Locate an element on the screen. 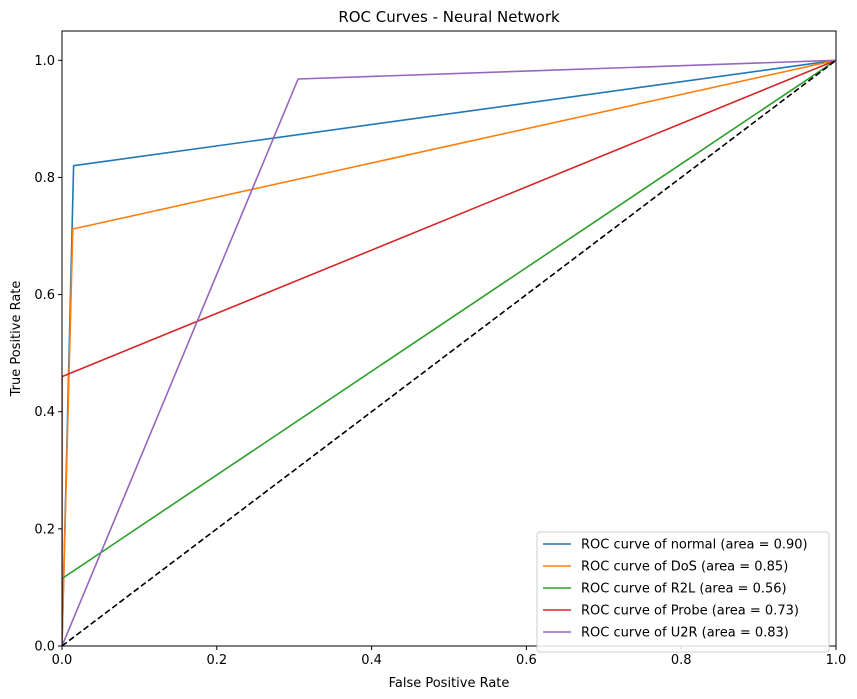 The height and width of the screenshot is (699, 857). x-tick-label: 0.8 is located at coordinates (681, 660).